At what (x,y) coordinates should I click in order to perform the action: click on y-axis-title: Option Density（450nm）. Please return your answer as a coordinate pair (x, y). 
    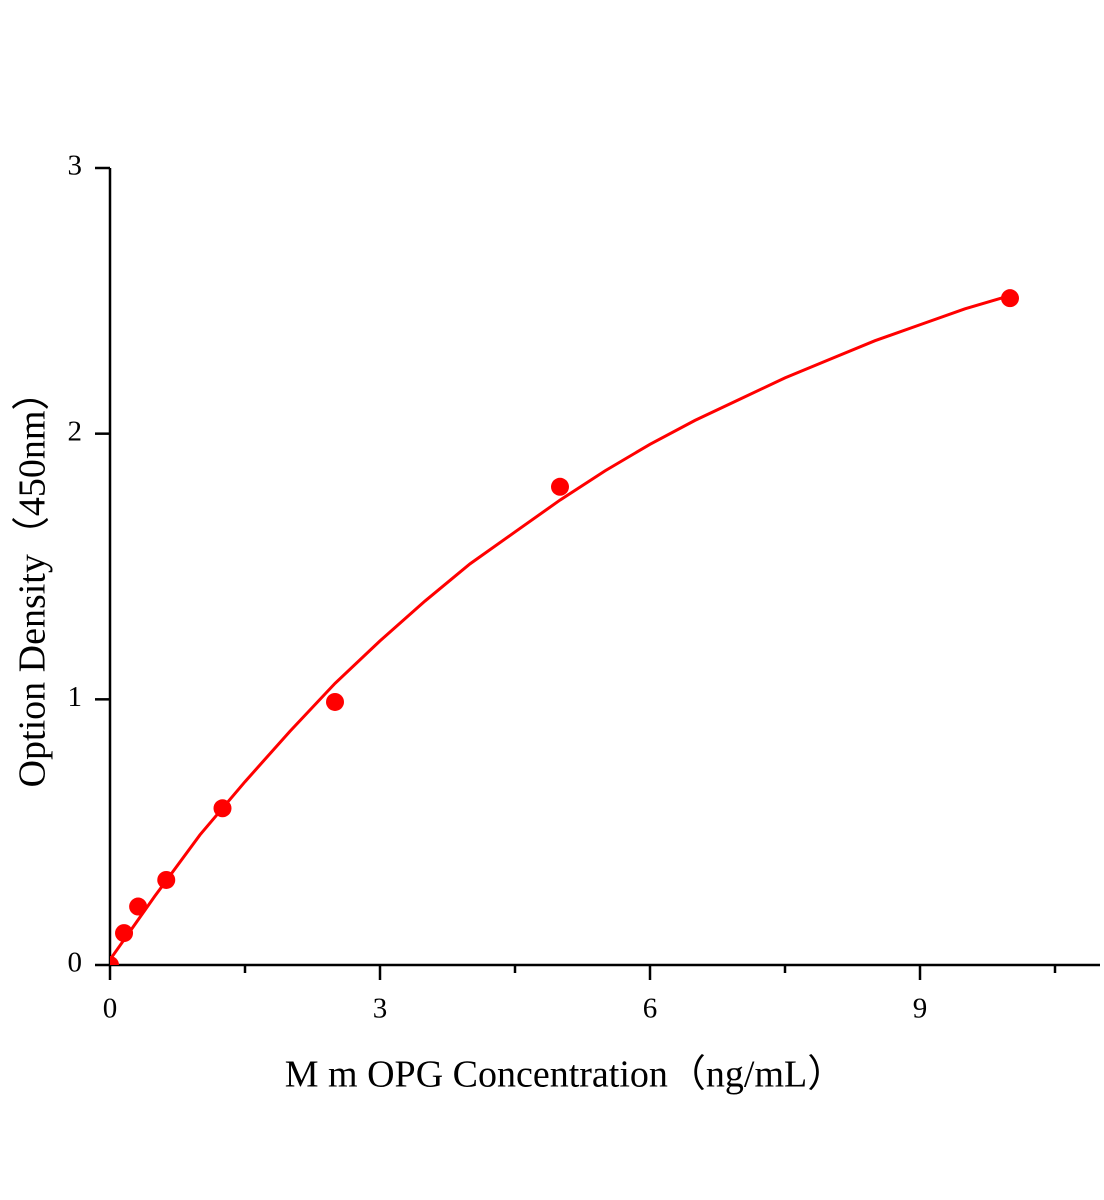
    Looking at the image, I should click on (33, 580).